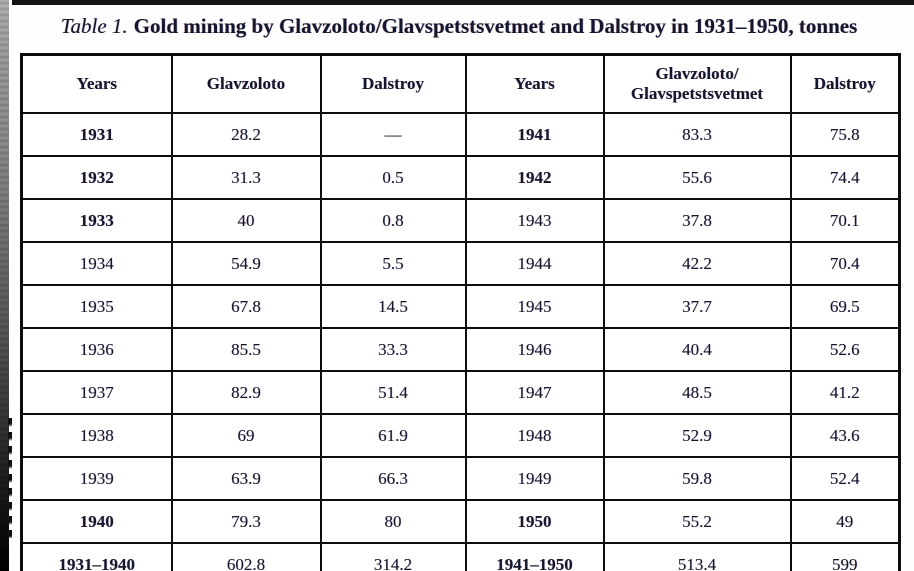  What do you see at coordinates (845, 177) in the screenshot?
I see `table-cell: 74.4` at bounding box center [845, 177].